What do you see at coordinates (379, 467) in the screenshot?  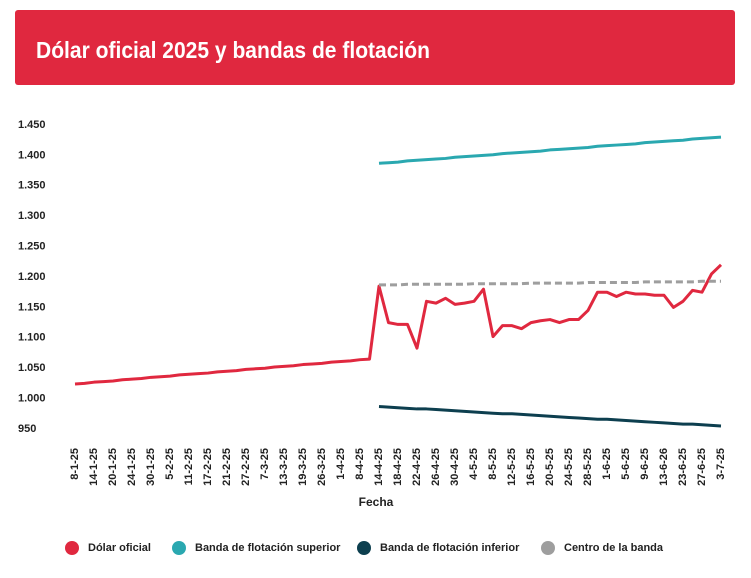 I see `x-tick-label: 14-4-25` at bounding box center [379, 467].